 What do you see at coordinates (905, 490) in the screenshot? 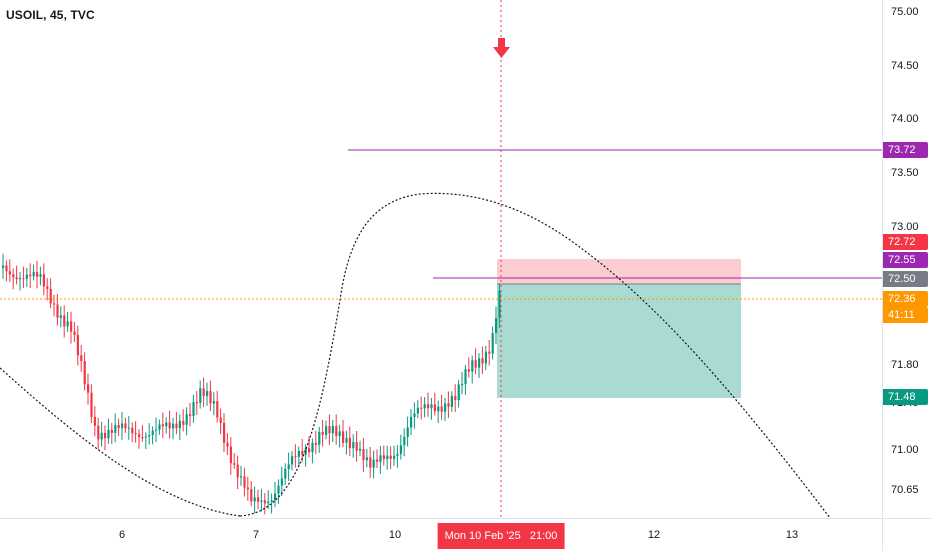
I see `price-tick: 70.65` at bounding box center [905, 490].